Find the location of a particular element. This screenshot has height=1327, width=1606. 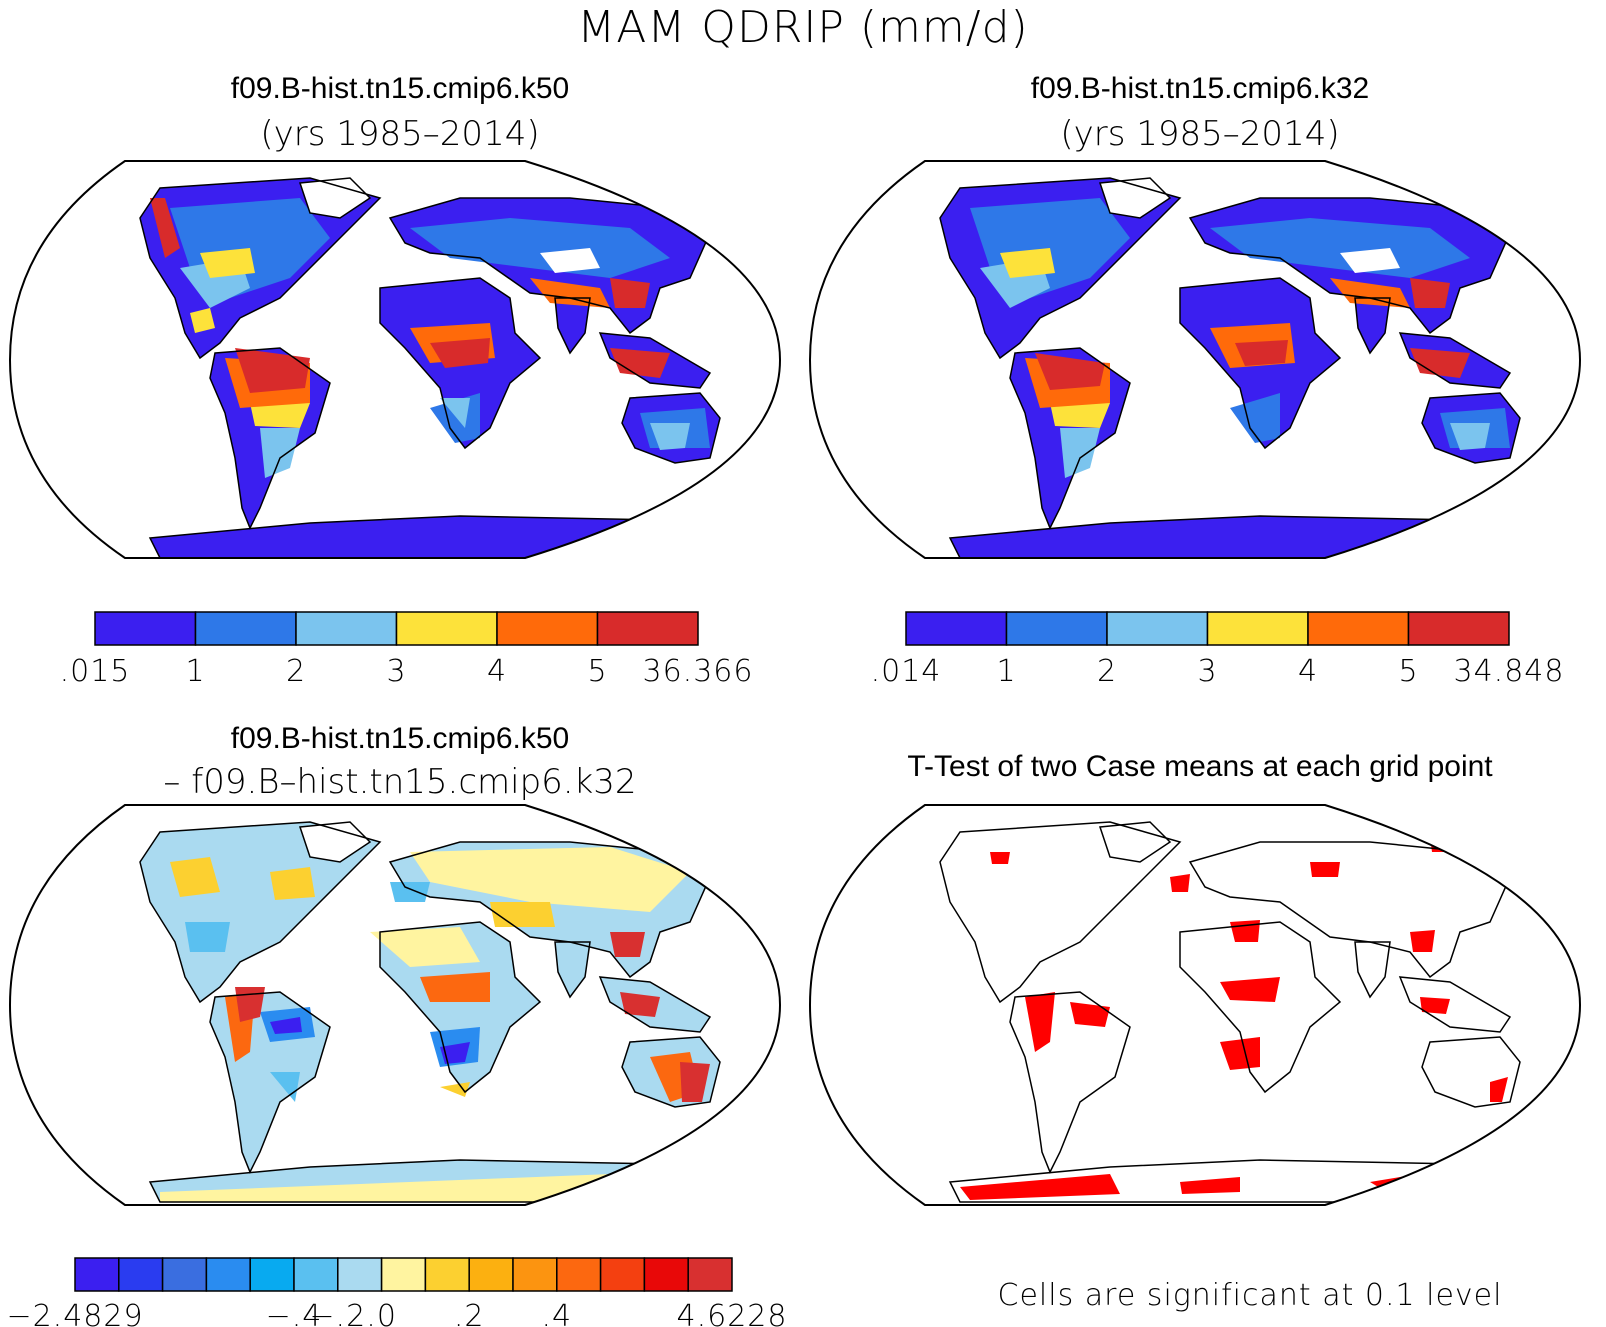

panel-k50-subtitle: (yrs 1985–2014) is located at coordinates (400, 134).